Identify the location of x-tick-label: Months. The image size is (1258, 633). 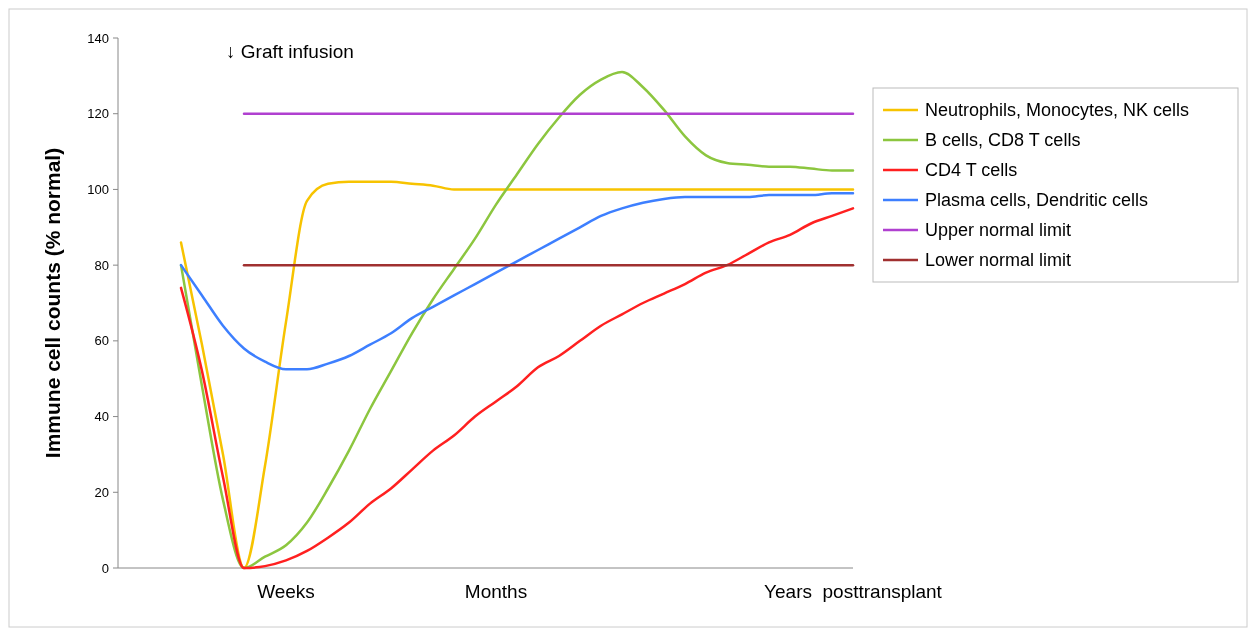
(496, 591).